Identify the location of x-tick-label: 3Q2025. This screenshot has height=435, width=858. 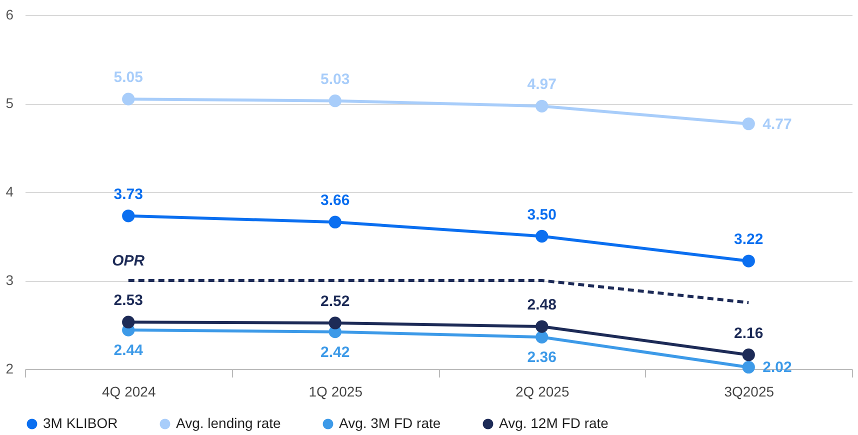
(749, 392).